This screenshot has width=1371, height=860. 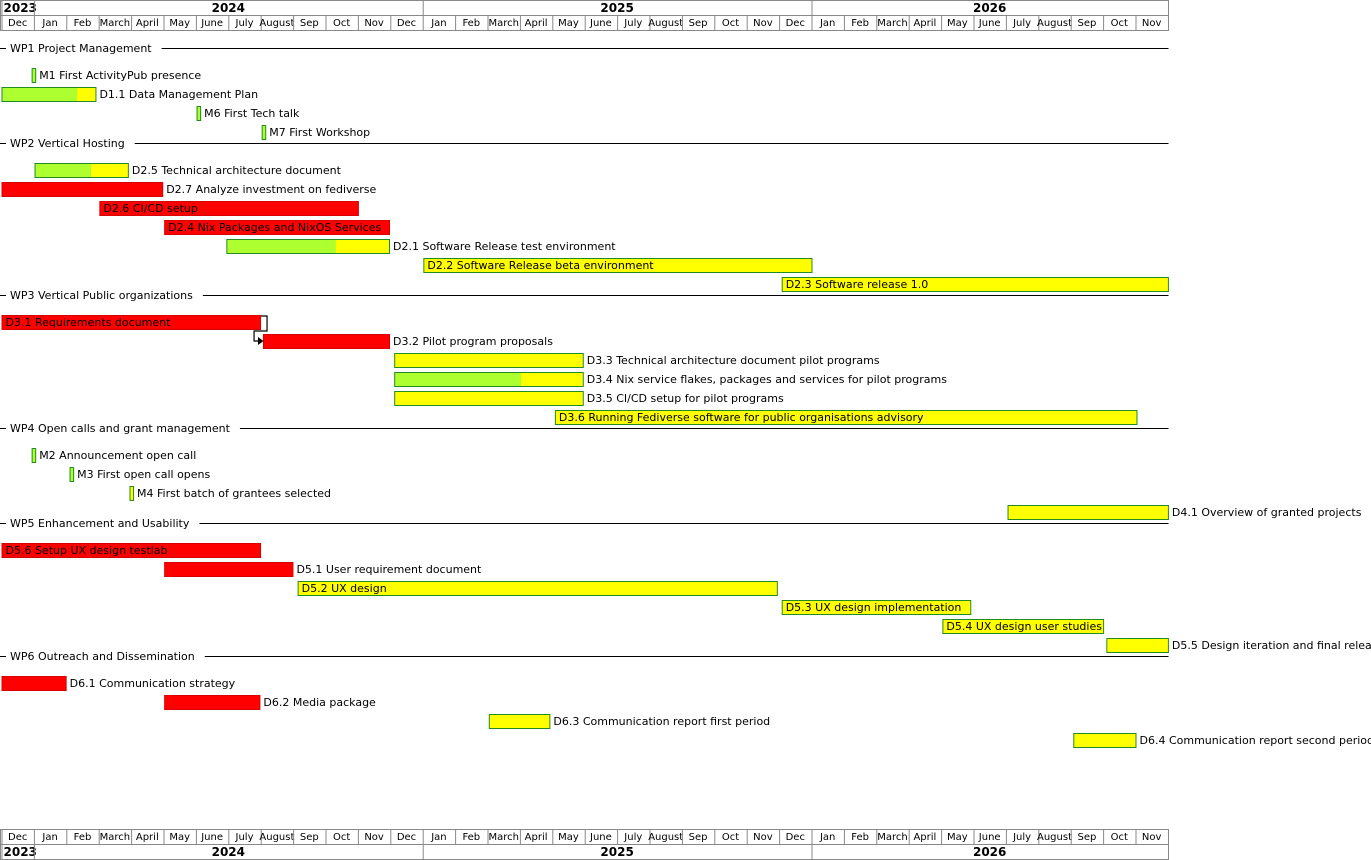 What do you see at coordinates (87, 550) in the screenshot?
I see `task-label: D5.6 Setup UX design testlab` at bounding box center [87, 550].